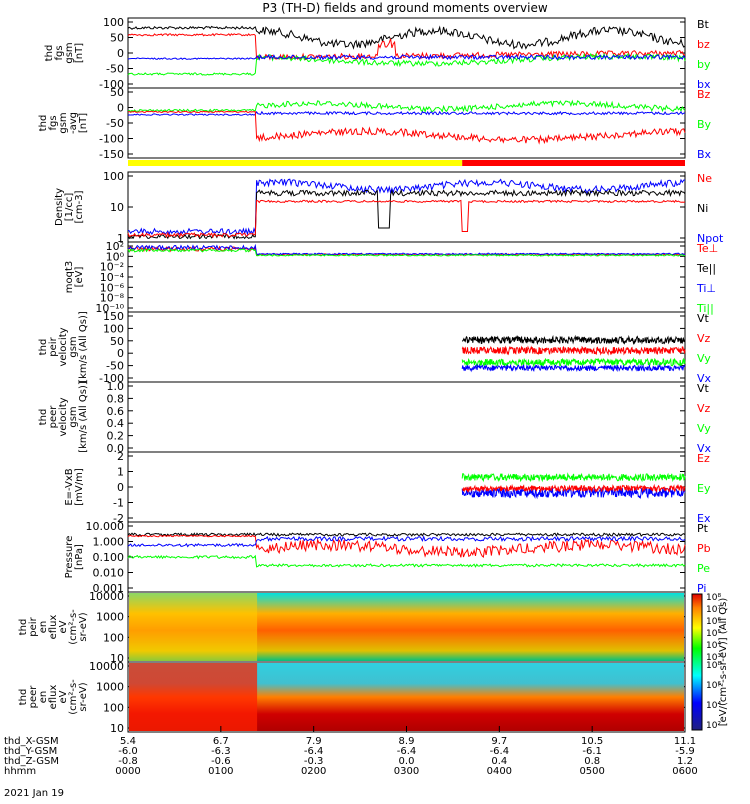 The height and width of the screenshot is (804, 750). I want to click on legend-entry: Pt, so click(703, 528).